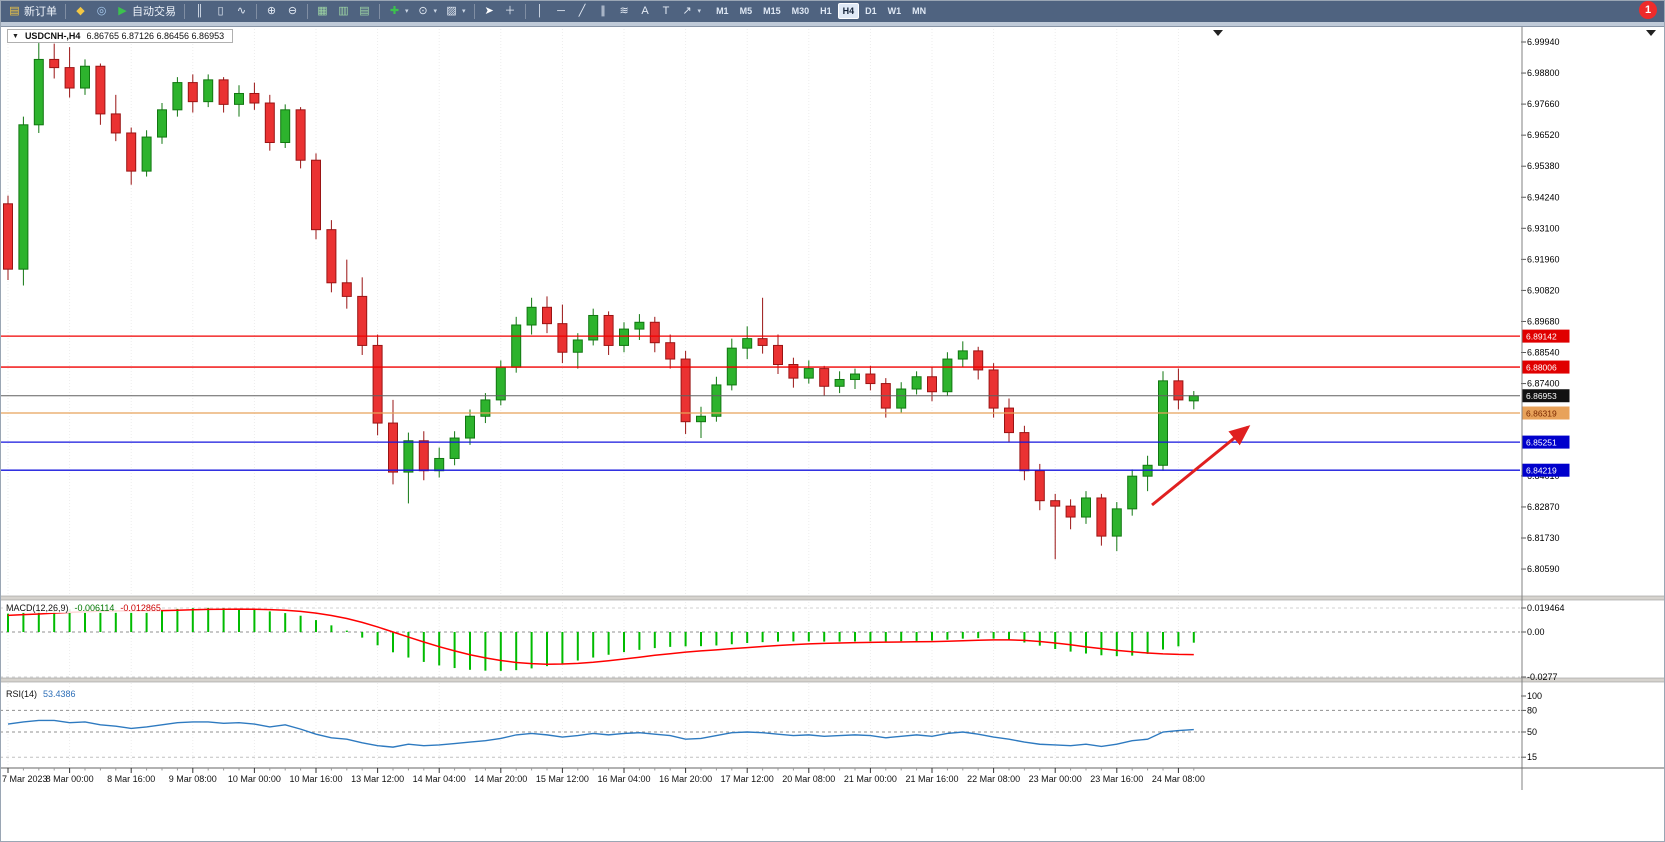  What do you see at coordinates (624, 11) in the screenshot?
I see `fibonacci-icon: ≋` at bounding box center [624, 11].